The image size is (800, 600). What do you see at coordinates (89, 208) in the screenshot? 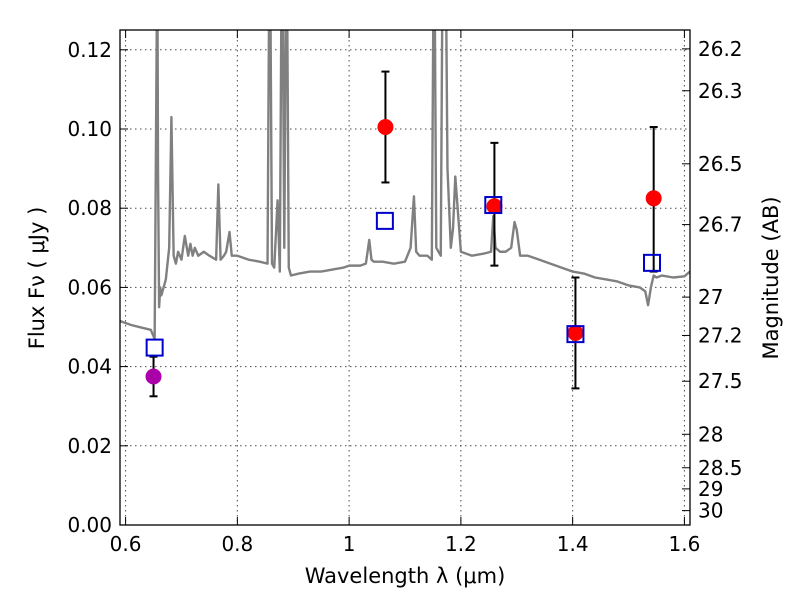
I see `y-tick-label: 0.08` at bounding box center [89, 208].